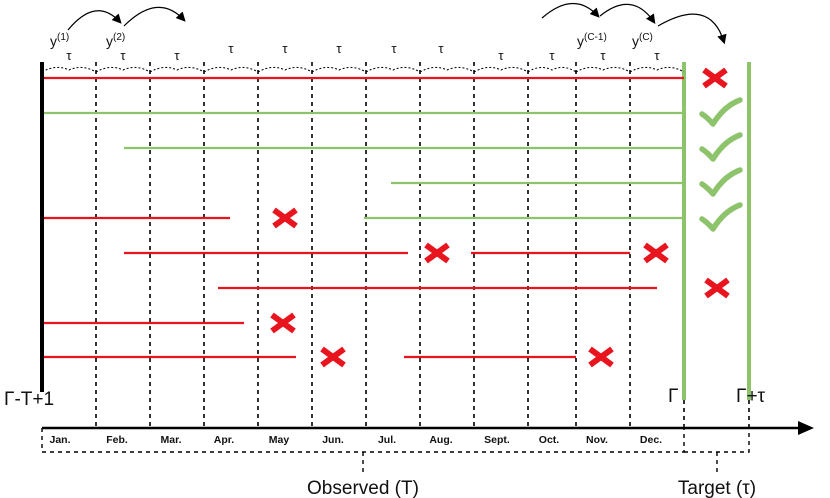 The image size is (830, 498). I want to click on target-label: Target (τ), so click(717, 488).